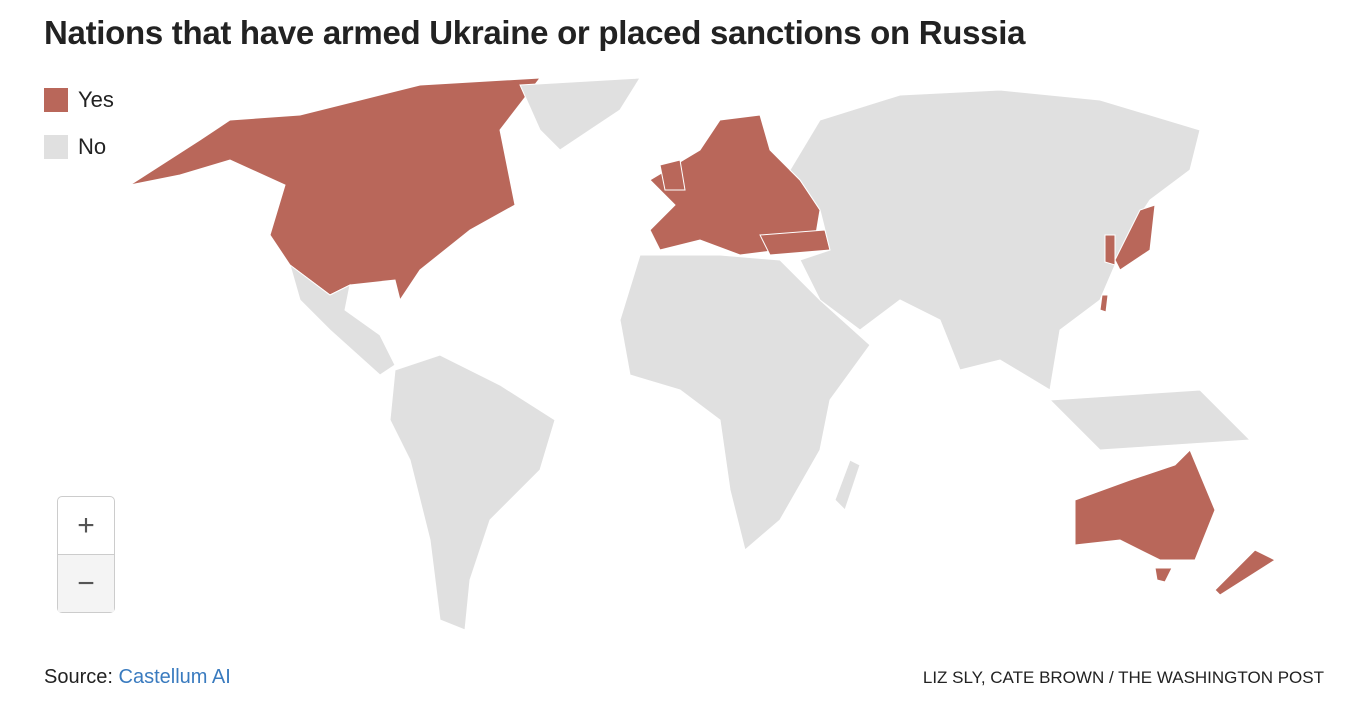  I want to click on source: Source: Castellum AI, so click(137, 677).